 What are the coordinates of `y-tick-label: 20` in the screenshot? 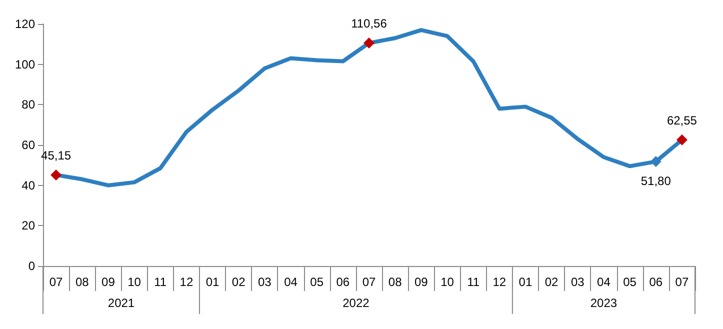 It's located at (29, 225).